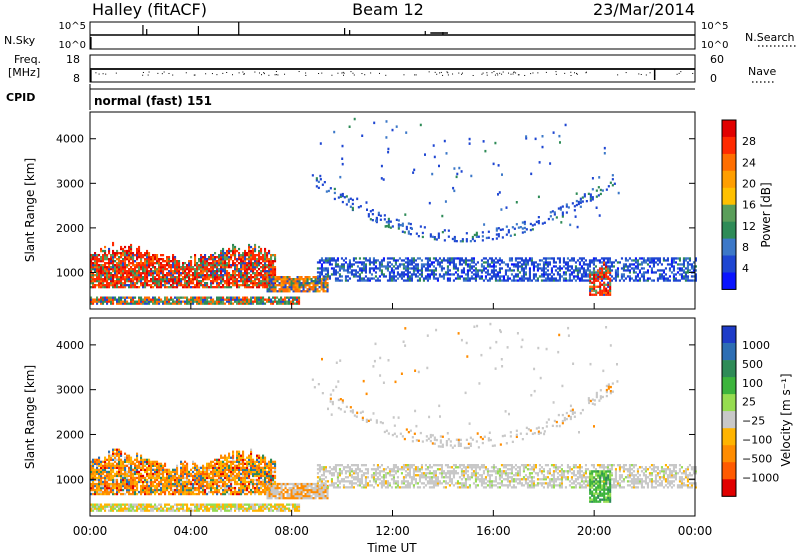 This screenshot has width=800, height=554. Describe the element at coordinates (20, 40) in the screenshot. I see `noise-left-label: N.Sky` at that location.